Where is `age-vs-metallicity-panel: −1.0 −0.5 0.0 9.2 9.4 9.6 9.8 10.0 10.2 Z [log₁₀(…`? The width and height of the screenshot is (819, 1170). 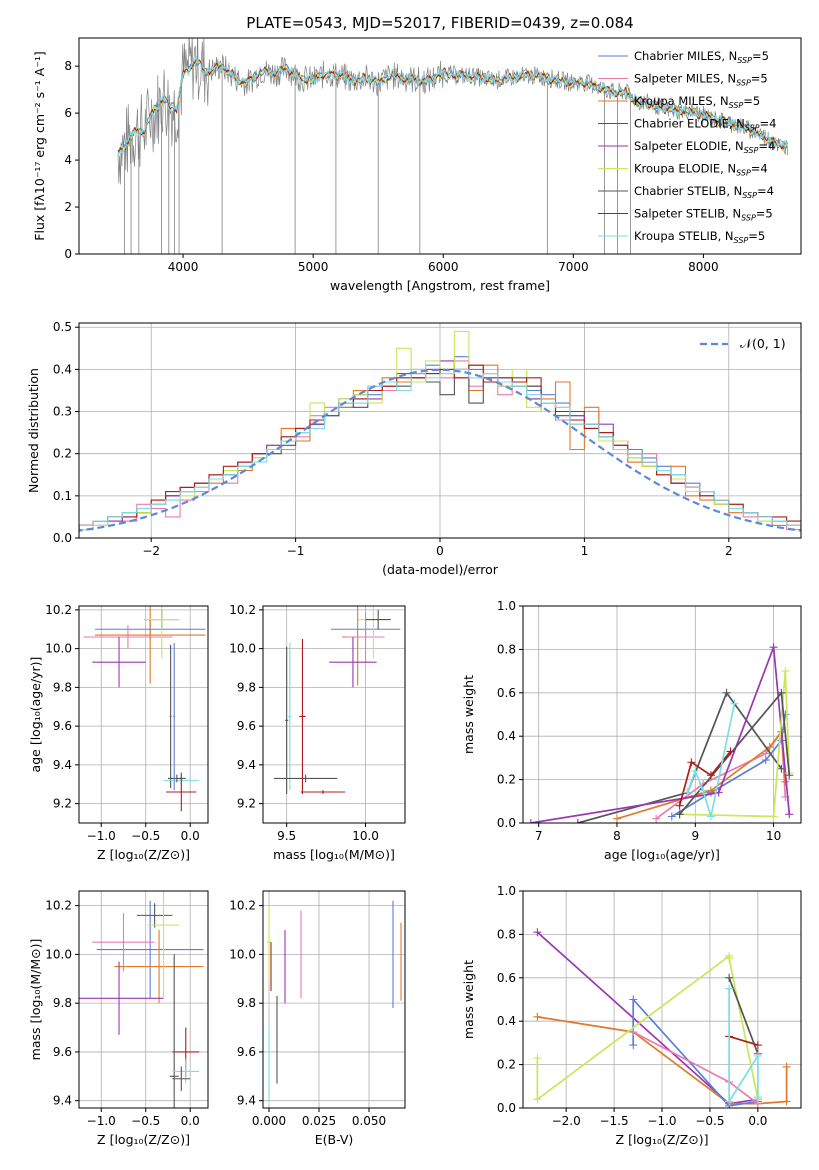 age-vs-metallicity-panel: −1.0 −0.5 0.0 9.2 9.4 9.6 9.8 10.0 10.2 Z [log₁₀(… is located at coordinates (118, 732).